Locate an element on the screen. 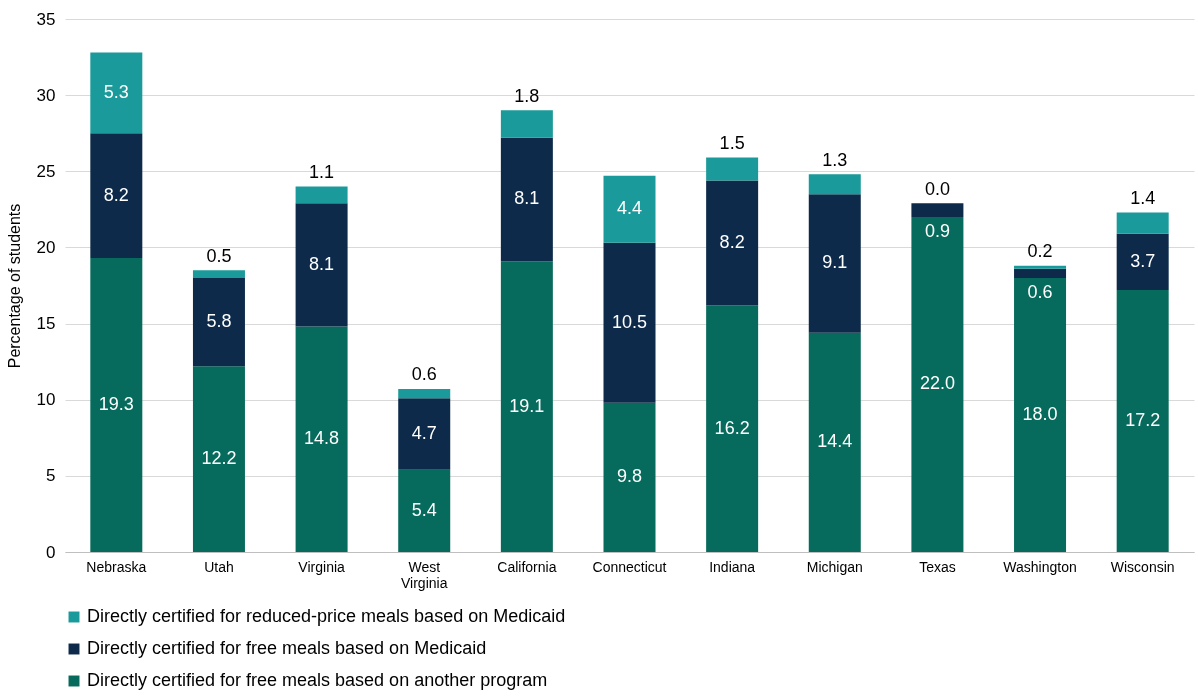  x-tick-label: West Virginia is located at coordinates (424, 574).